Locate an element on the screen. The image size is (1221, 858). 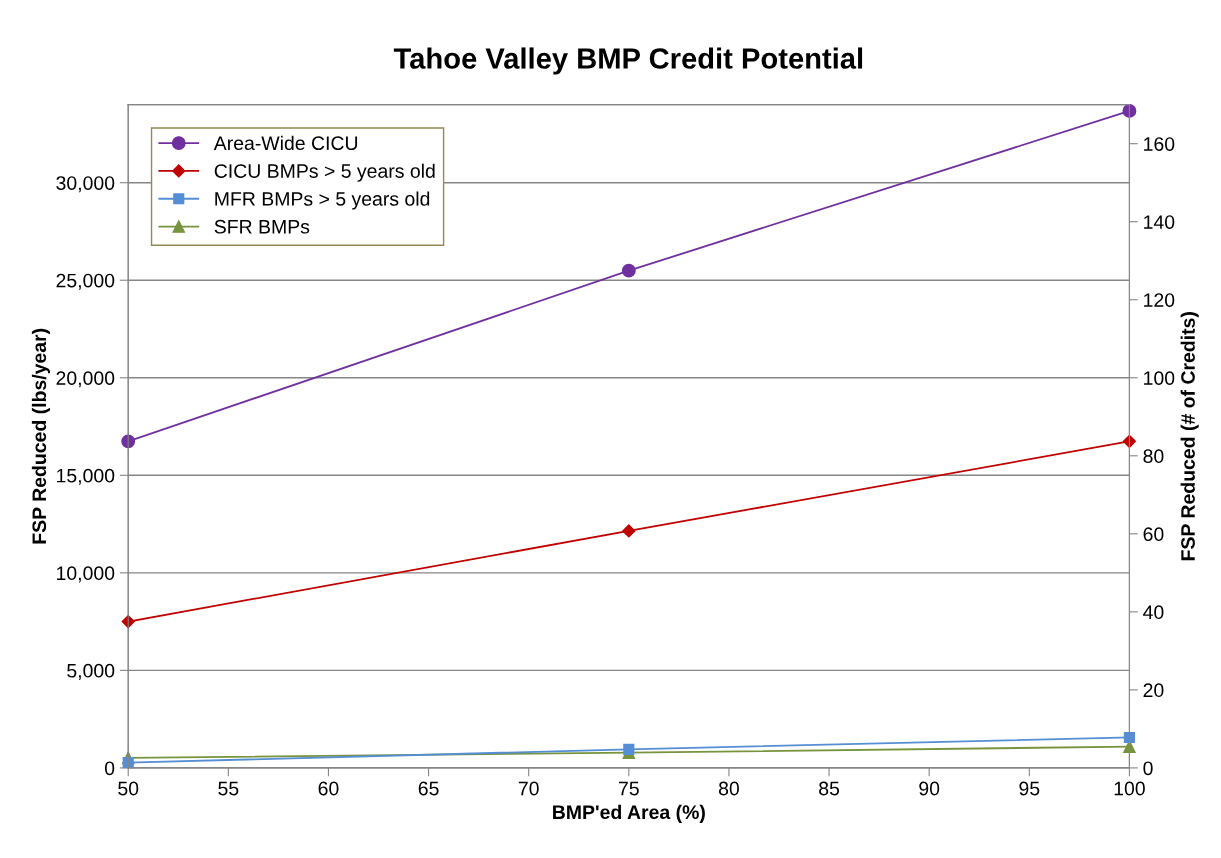
legend-label: SFR BMPs is located at coordinates (262, 226).